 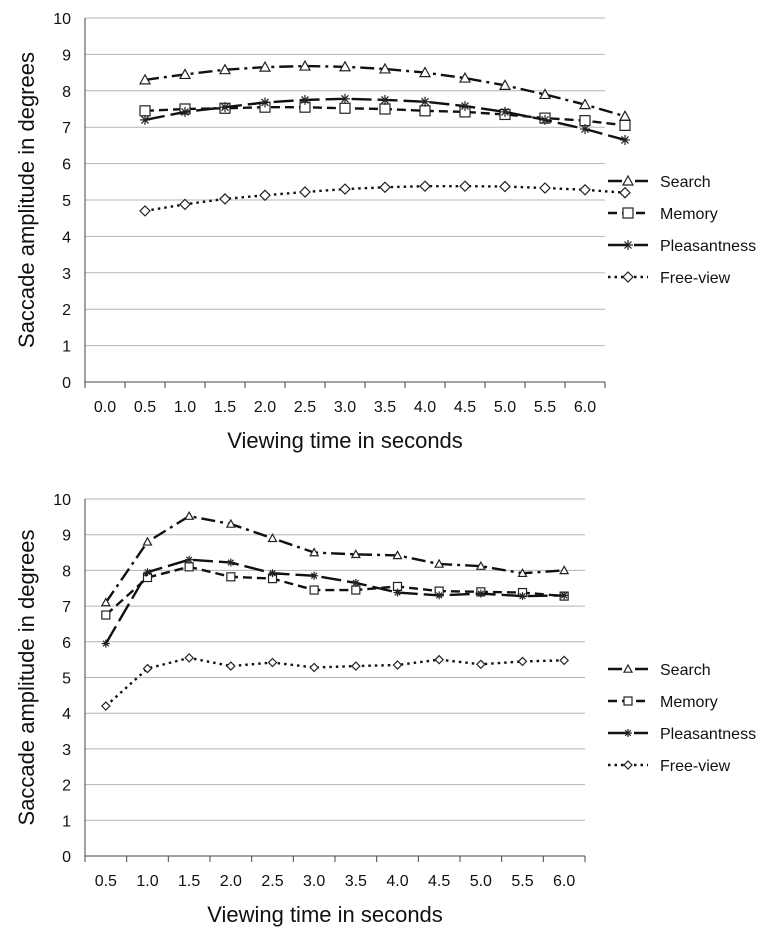 What do you see at coordinates (685, 182) in the screenshot?
I see `legend-label-search: Search` at bounding box center [685, 182].